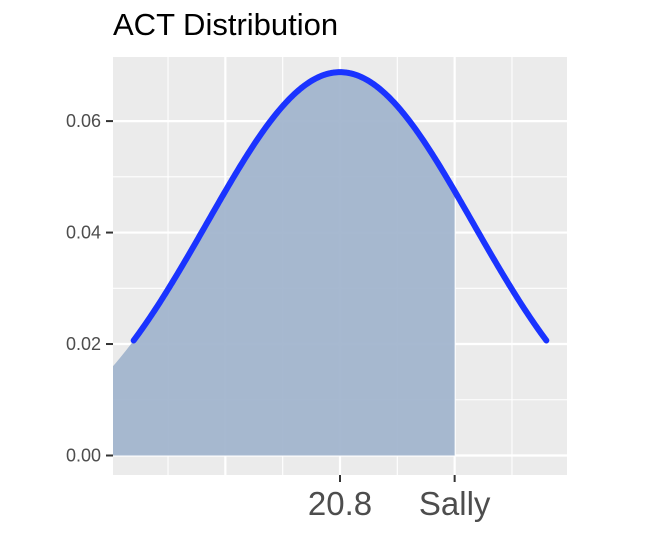 The width and height of the screenshot is (662, 556). What do you see at coordinates (83, 121) in the screenshot?
I see `y-tick-label: 0.06` at bounding box center [83, 121].